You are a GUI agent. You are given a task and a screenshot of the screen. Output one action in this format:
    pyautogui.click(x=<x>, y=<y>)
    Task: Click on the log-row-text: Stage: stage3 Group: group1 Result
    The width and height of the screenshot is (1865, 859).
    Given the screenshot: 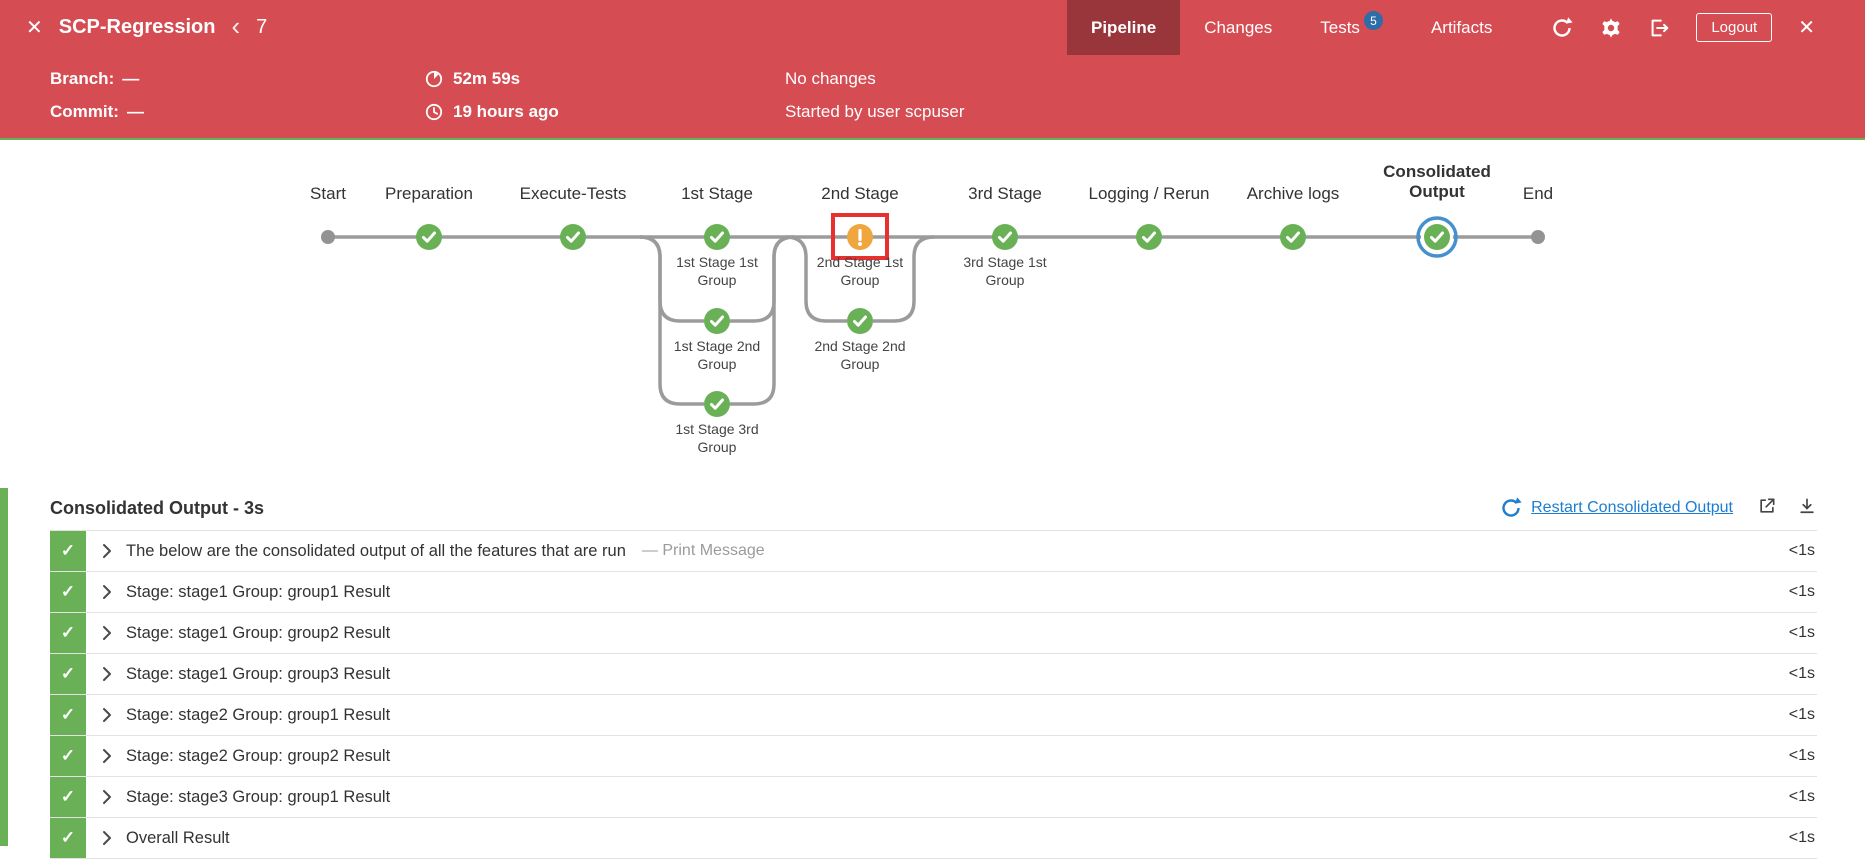 What is the action you would take?
    pyautogui.click(x=258, y=796)
    